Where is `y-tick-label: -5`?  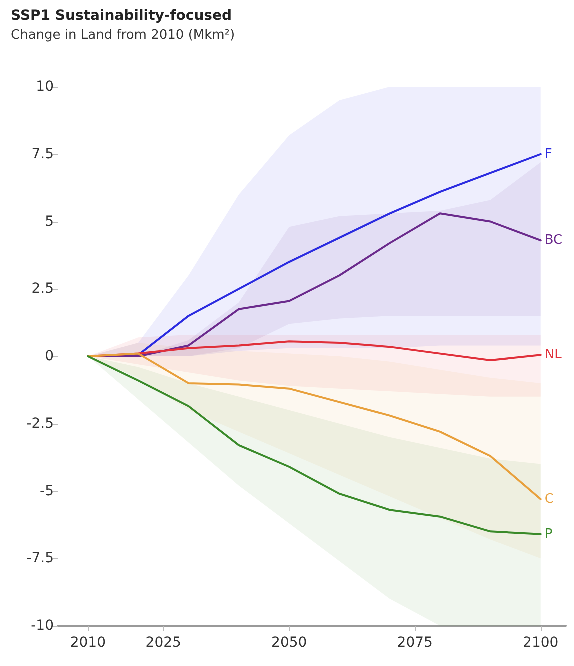
y-tick-label: -5 is located at coordinates (47, 491).